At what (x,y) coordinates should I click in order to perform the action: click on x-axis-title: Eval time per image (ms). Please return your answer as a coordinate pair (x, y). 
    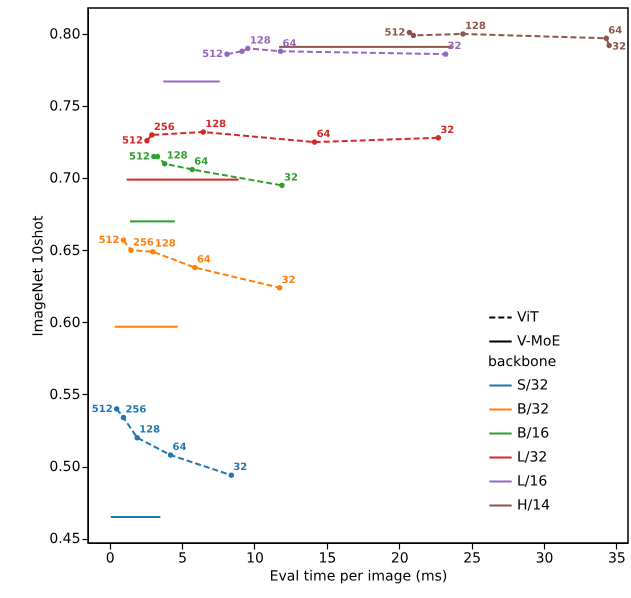
    Looking at the image, I should click on (359, 576).